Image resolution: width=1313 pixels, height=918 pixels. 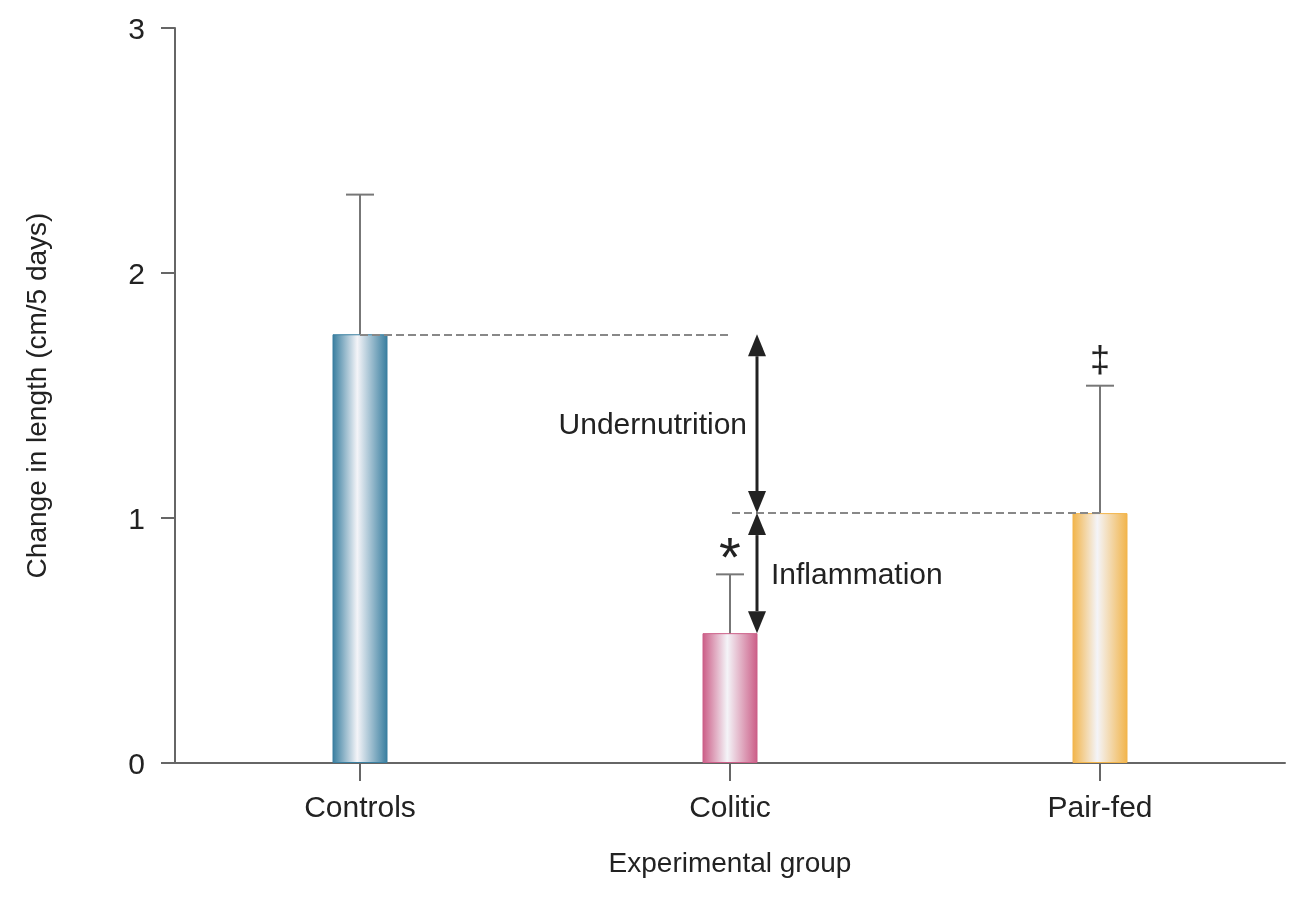 I want to click on x-tick-label: Pair-fed, so click(x=1100, y=806).